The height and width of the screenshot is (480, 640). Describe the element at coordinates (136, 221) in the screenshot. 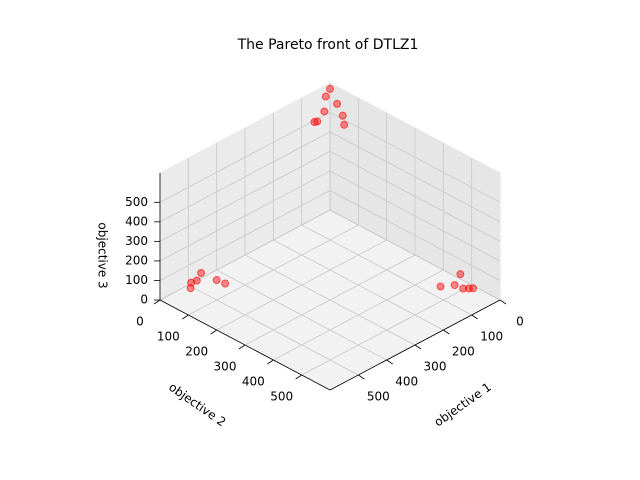

I see `z-tick-label: 400` at that location.